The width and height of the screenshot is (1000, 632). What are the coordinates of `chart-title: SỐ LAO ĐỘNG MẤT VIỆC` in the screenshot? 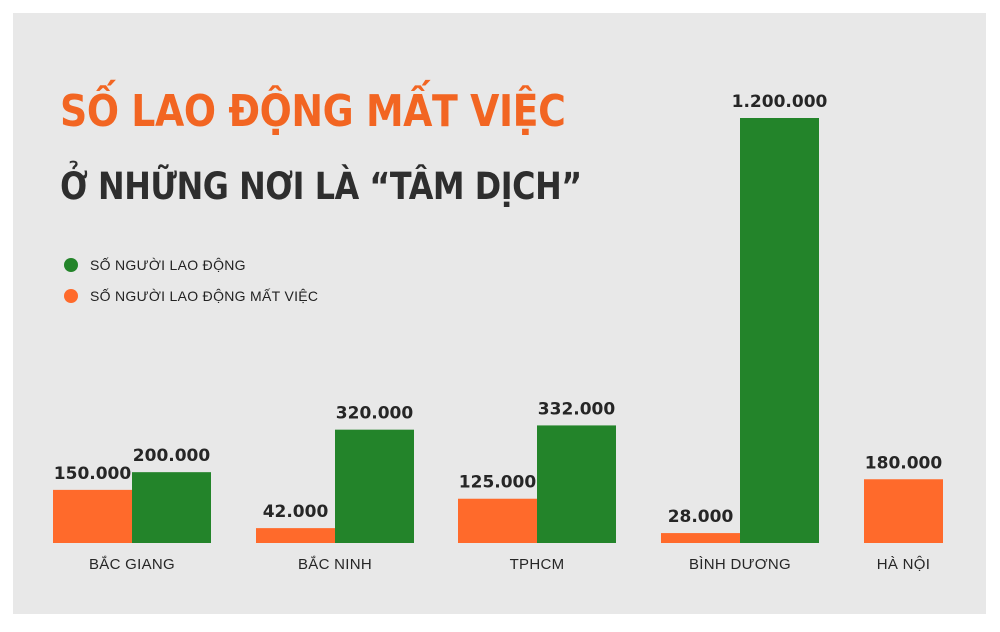 It's located at (313, 111).